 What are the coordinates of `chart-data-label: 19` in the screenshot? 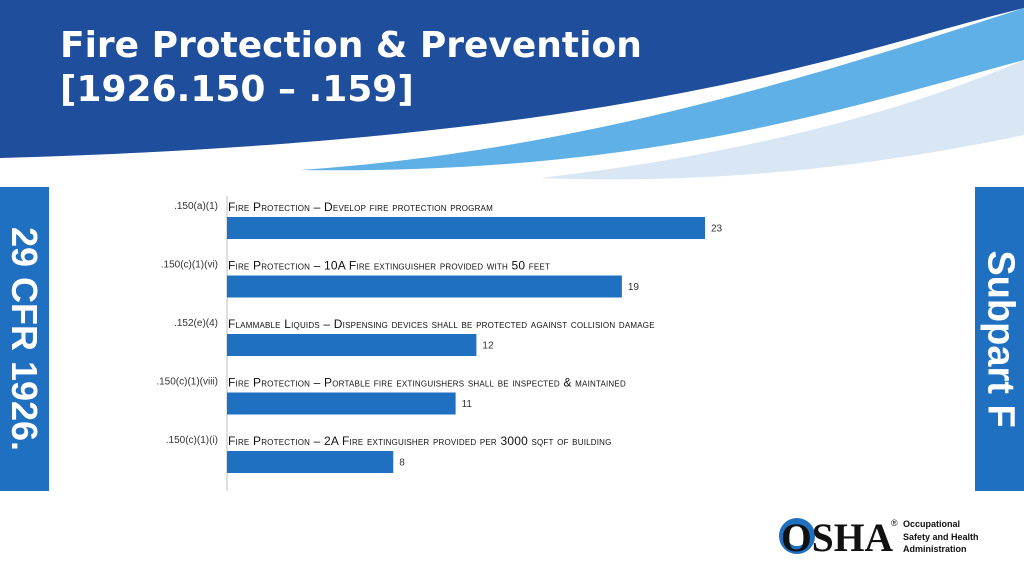 It's located at (634, 287).